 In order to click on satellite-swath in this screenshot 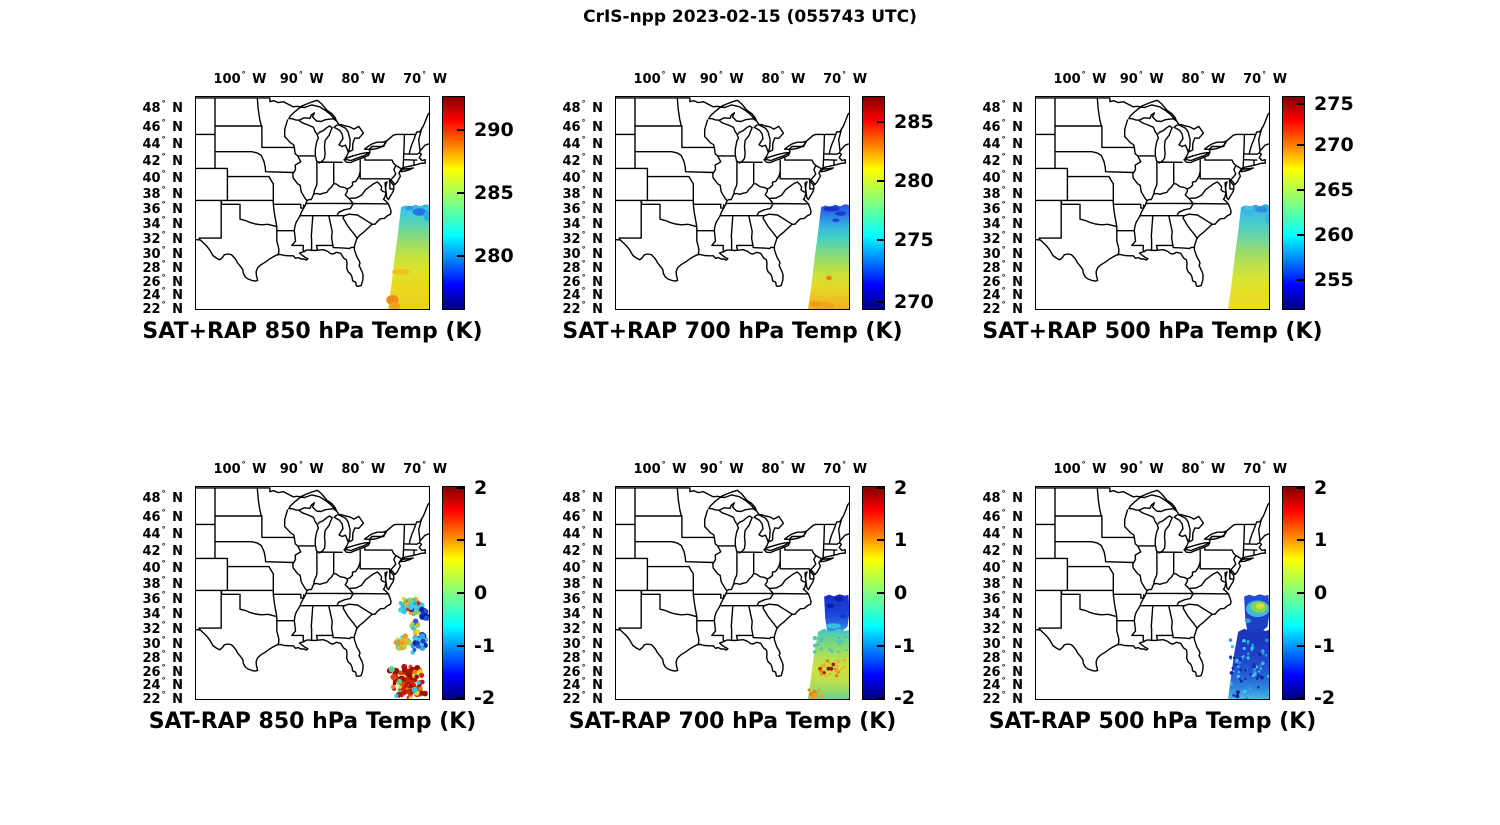, I will do `click(407, 256)`.